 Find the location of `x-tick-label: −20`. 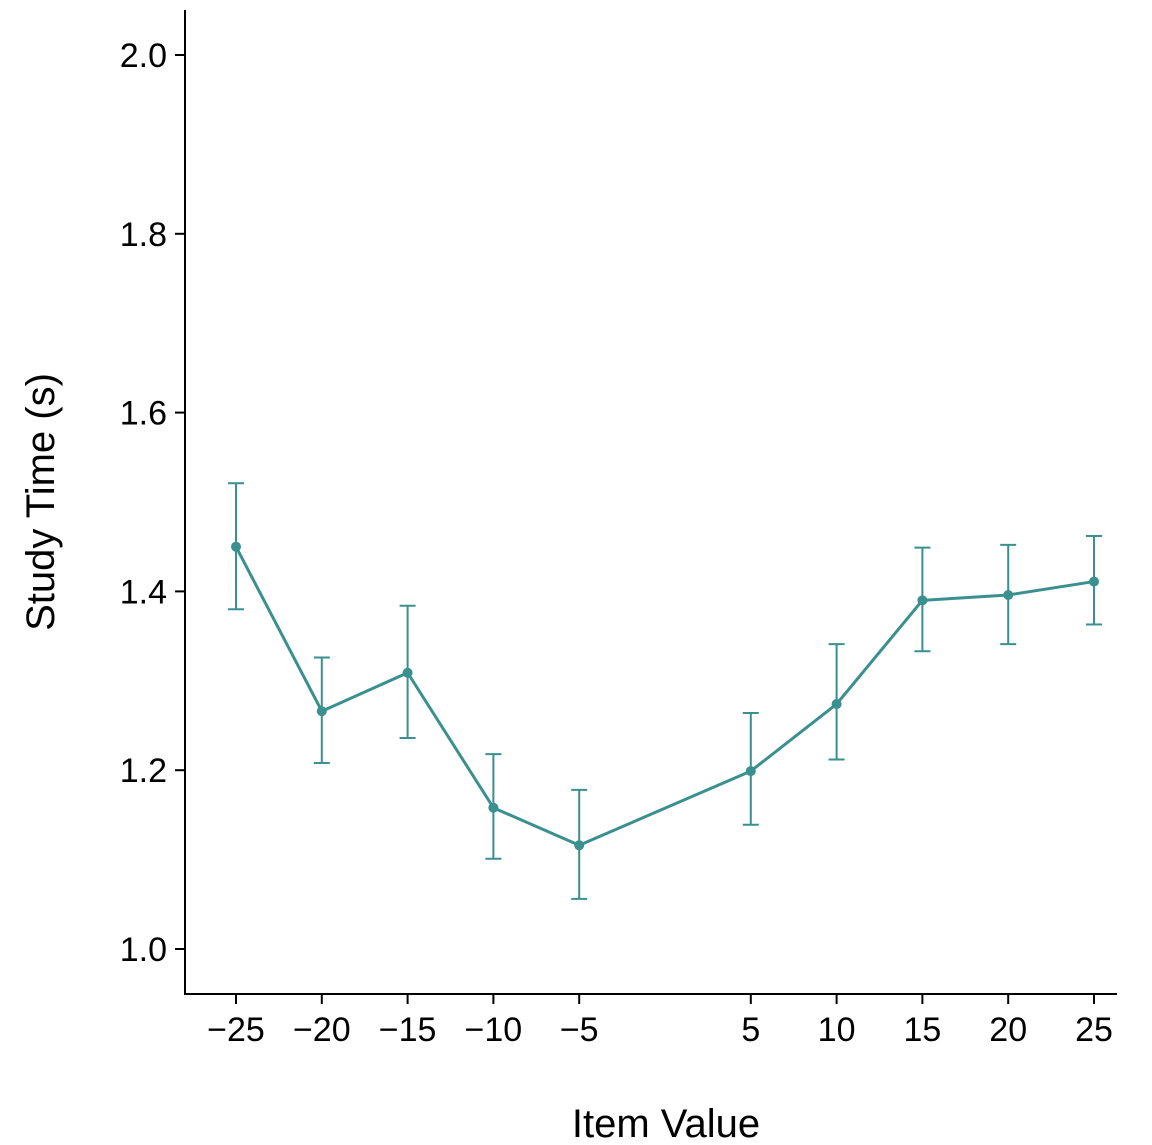

x-tick-label: −20 is located at coordinates (322, 1030).